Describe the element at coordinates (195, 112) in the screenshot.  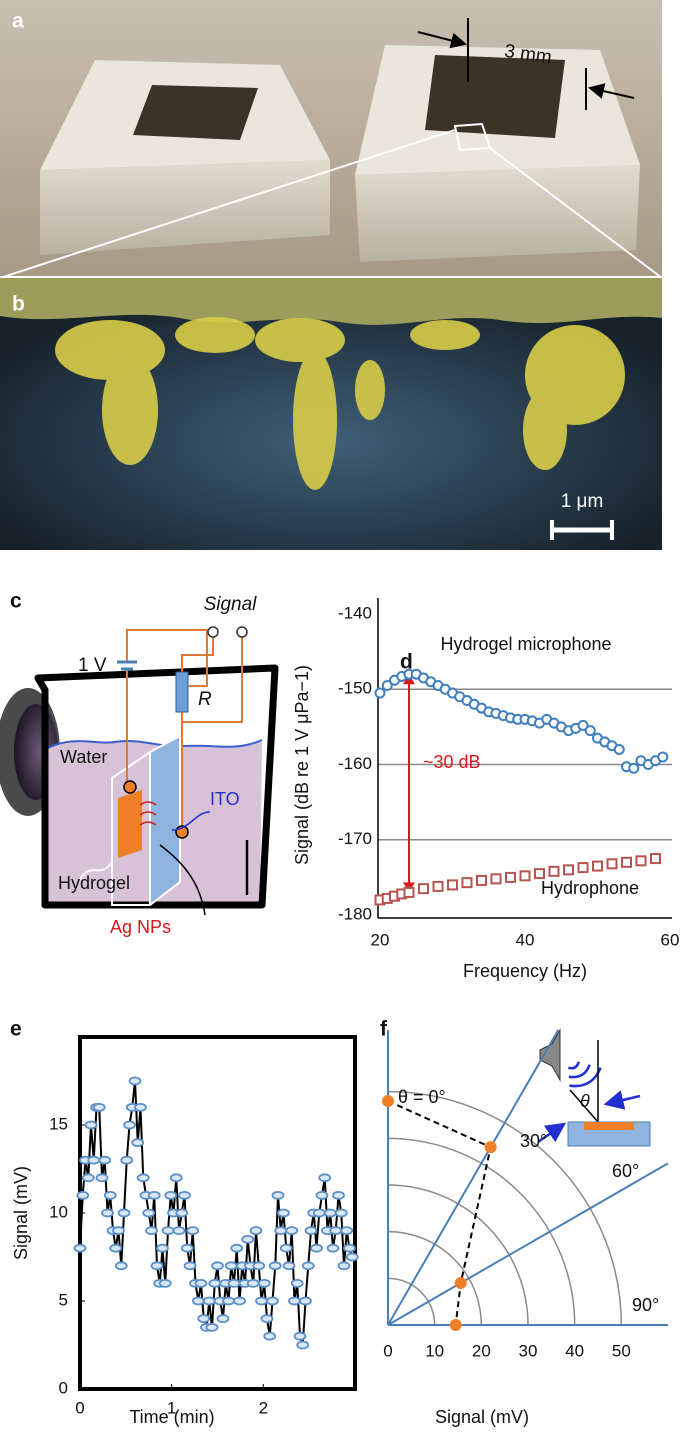
I see `block-window` at that location.